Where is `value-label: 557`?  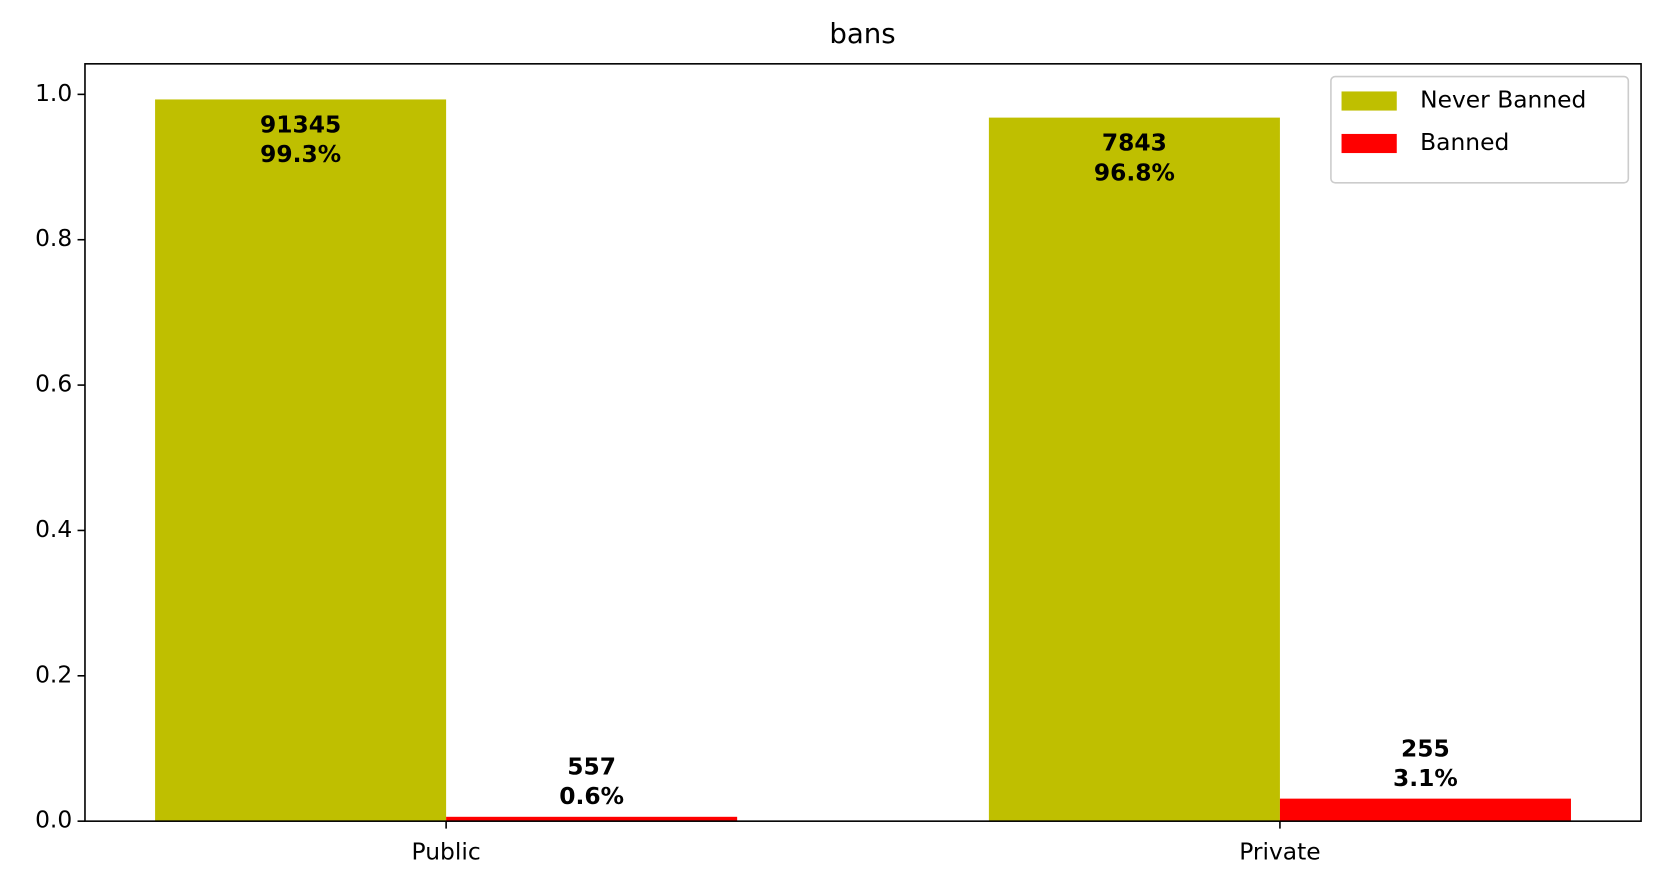 value-label: 557 is located at coordinates (591, 766).